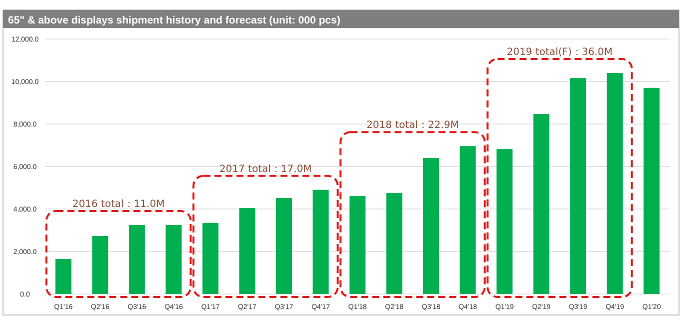 The width and height of the screenshot is (682, 325). I want to click on annotation: 2016 total：11.0M, so click(118, 204).